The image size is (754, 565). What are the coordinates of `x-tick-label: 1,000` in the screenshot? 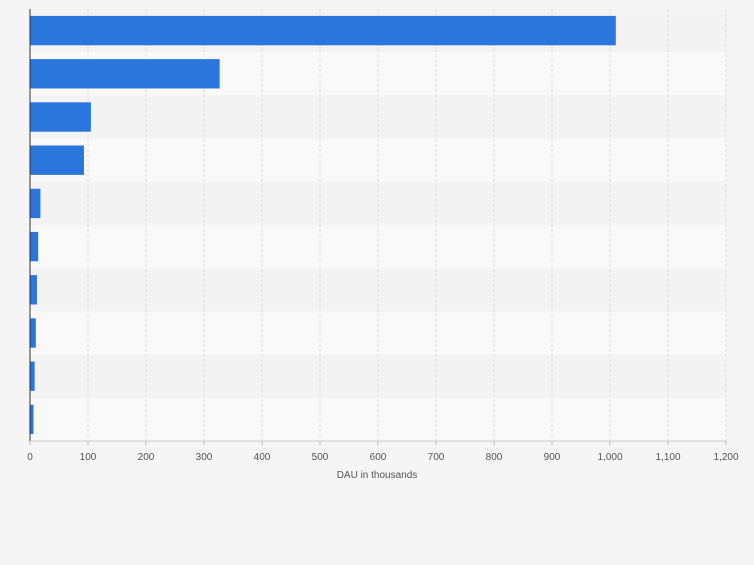 It's located at (609, 457).